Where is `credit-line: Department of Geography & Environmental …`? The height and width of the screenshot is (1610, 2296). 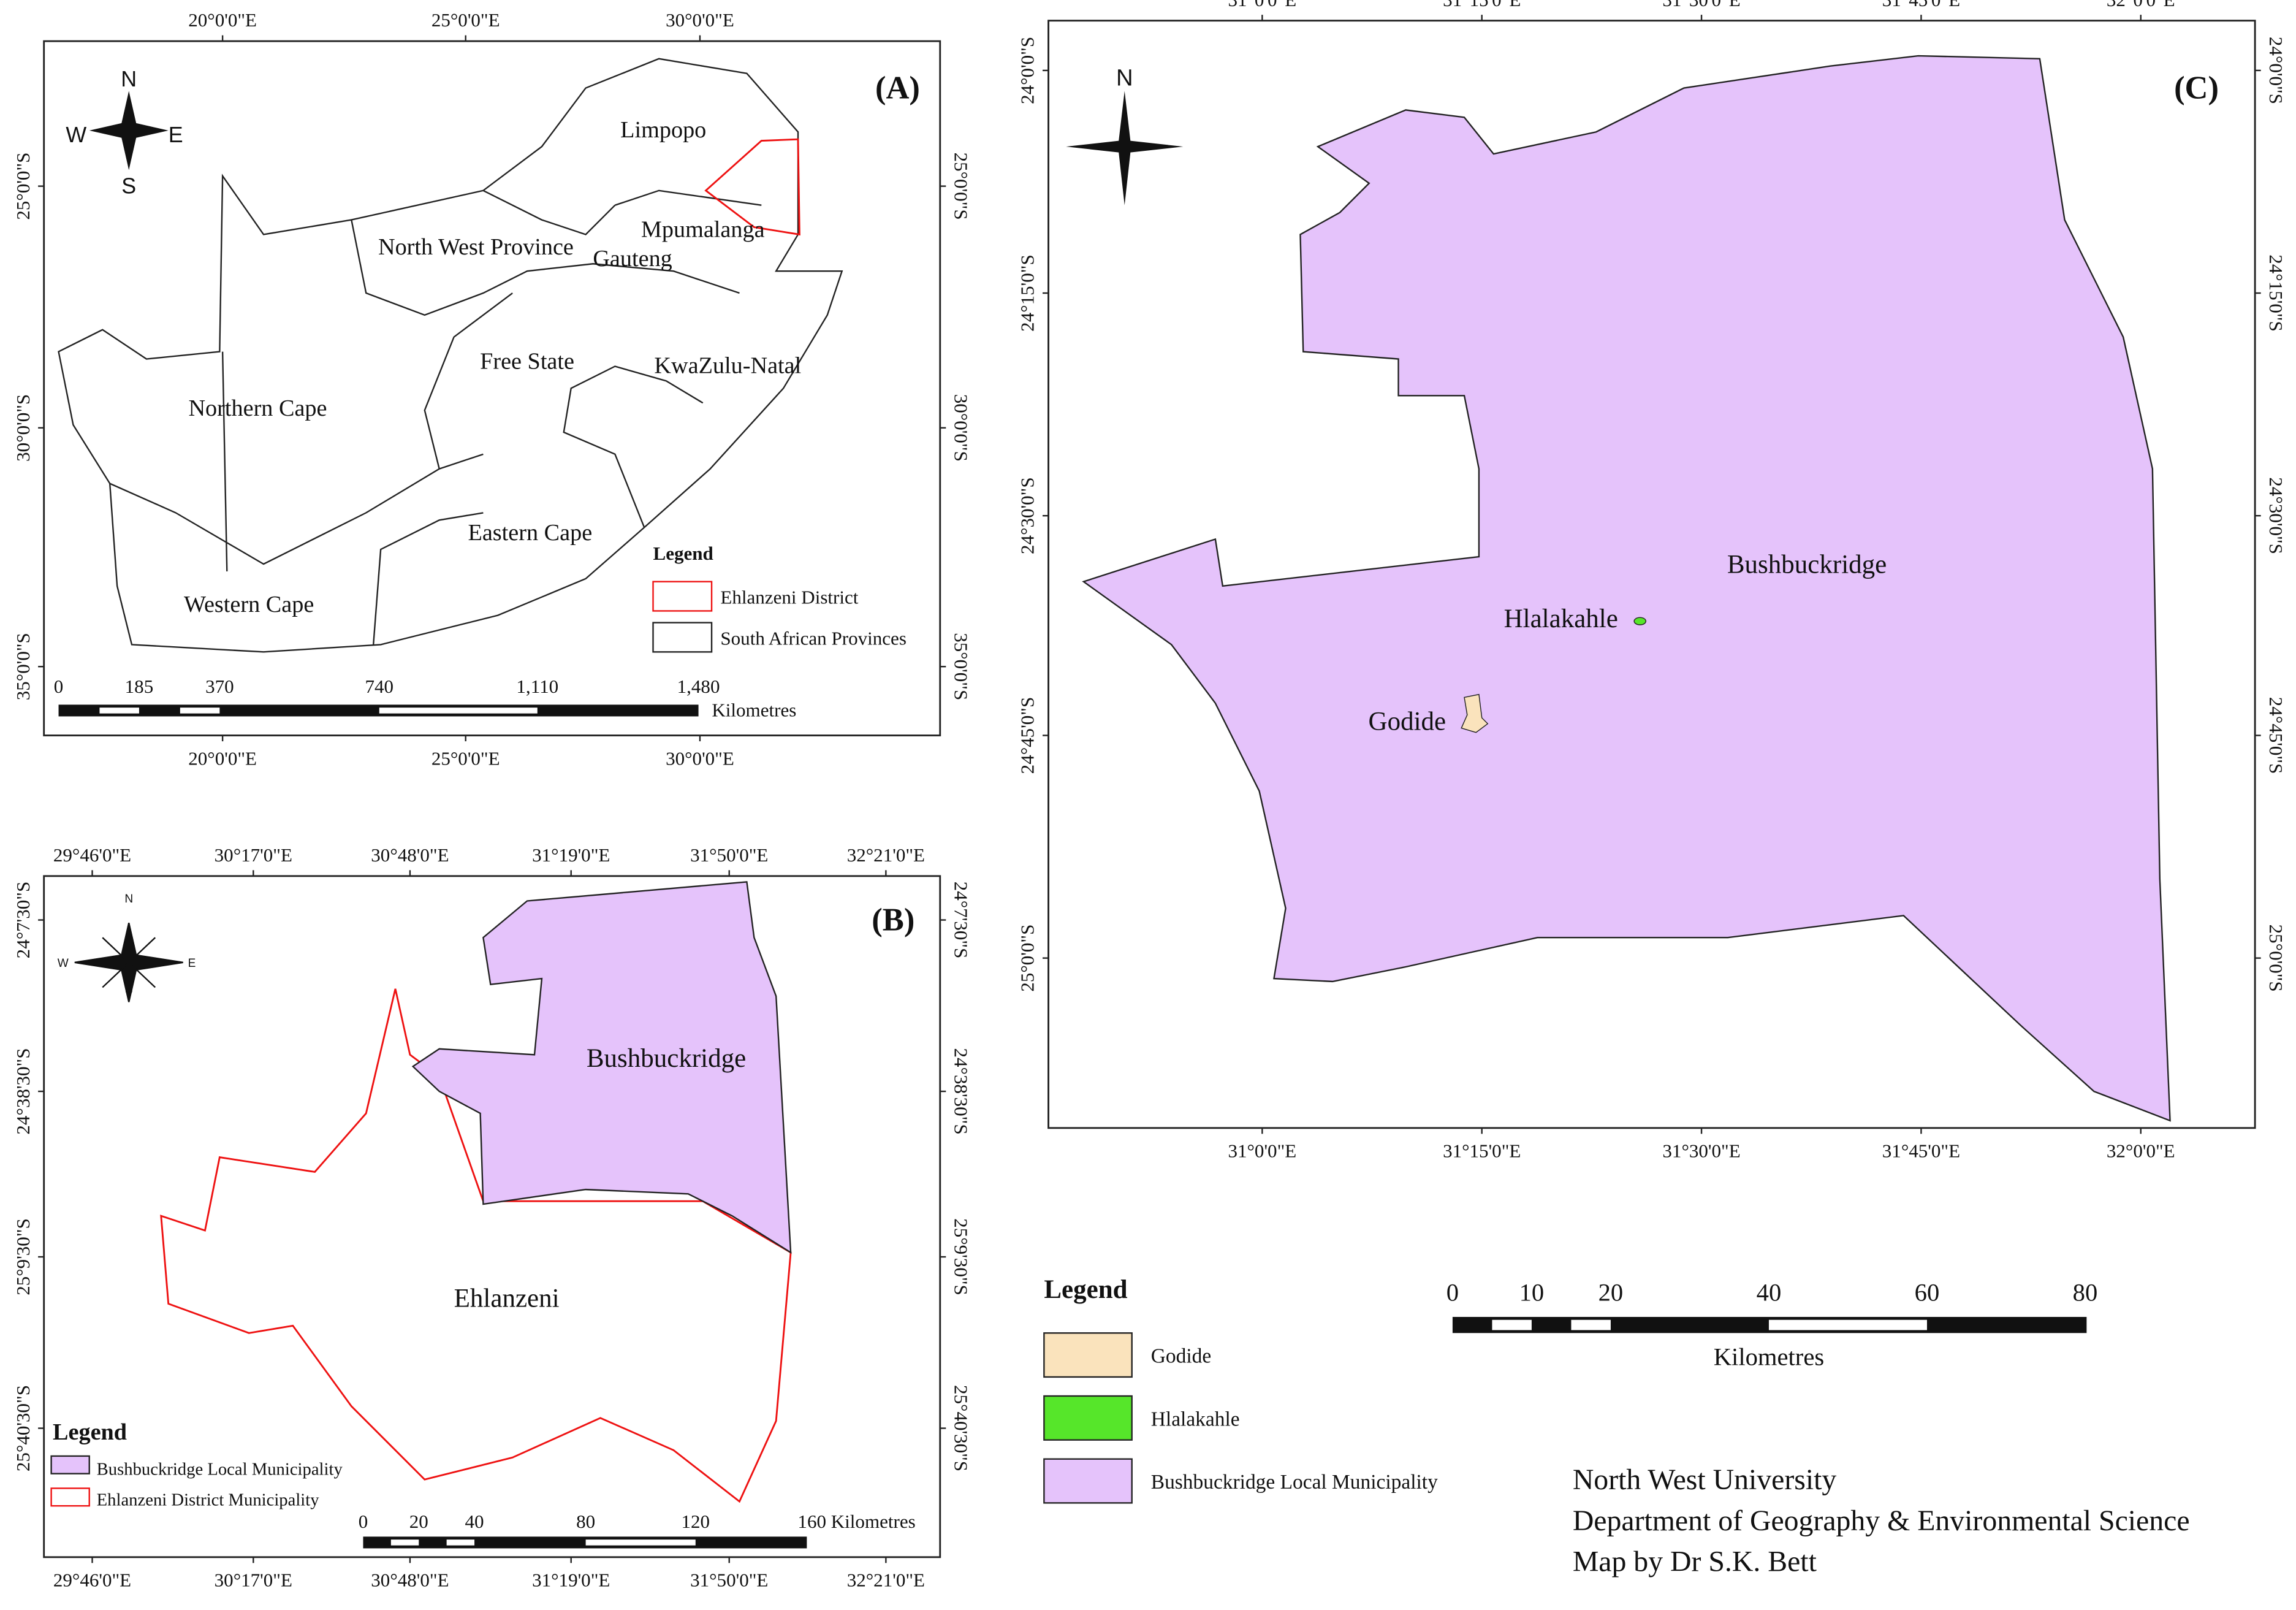
credit-line: Department of Geography & Environmental … is located at coordinates (1881, 1521).